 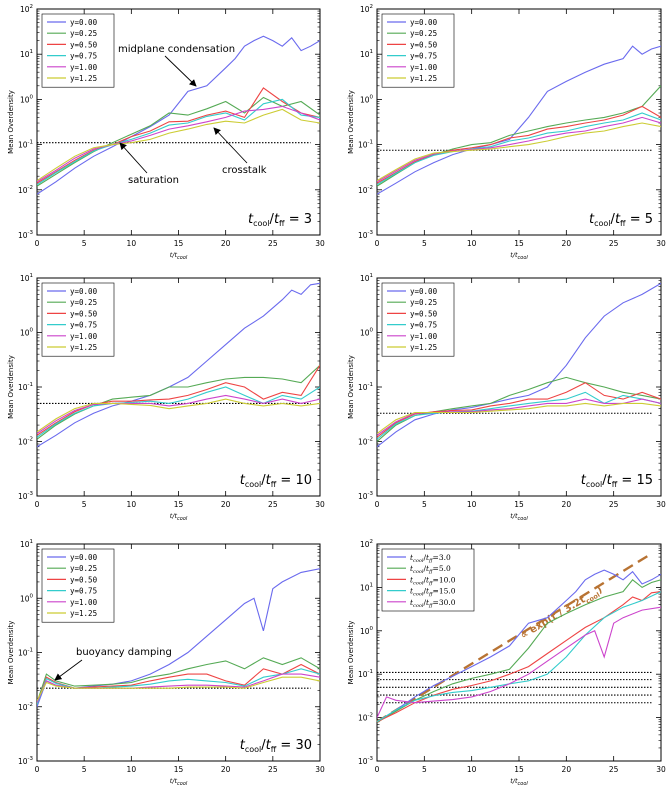 I want to click on label-s1: cool, so click(x=253, y=484).